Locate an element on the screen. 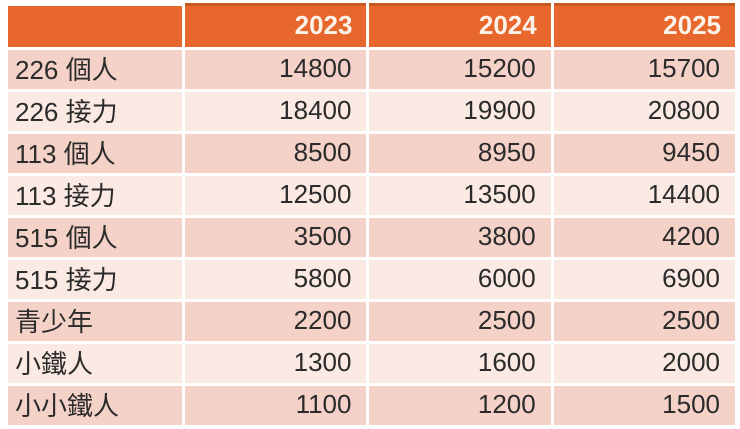  header-cell-empty is located at coordinates (95, 25).